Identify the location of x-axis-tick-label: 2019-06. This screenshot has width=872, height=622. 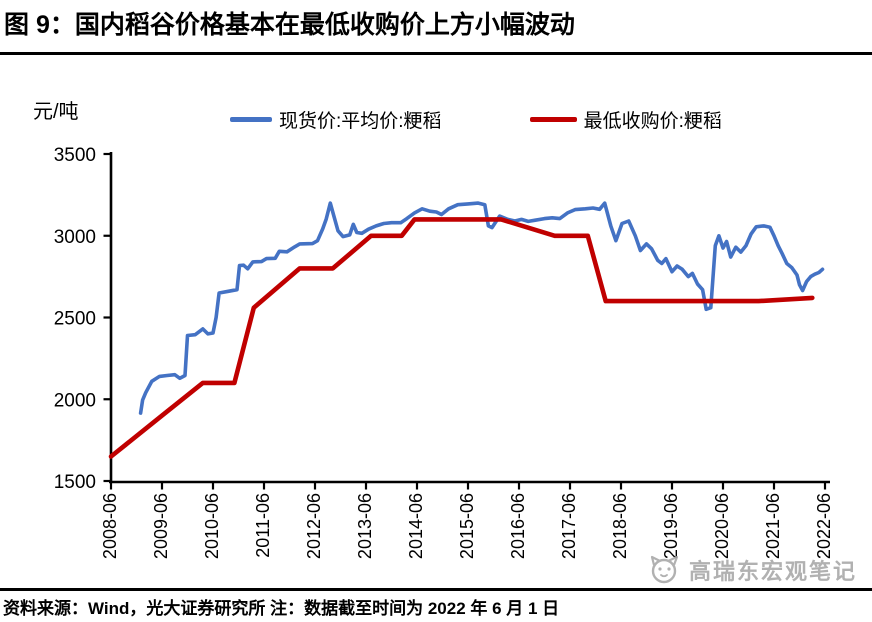
(671, 526).